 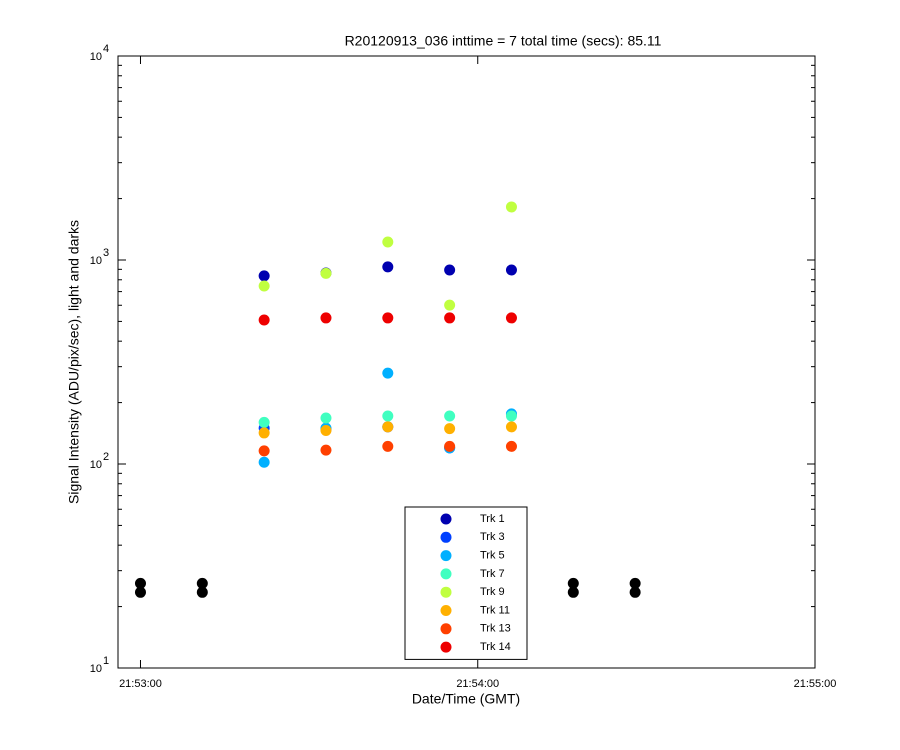 I want to click on y-tick-exponent: 4, so click(x=106, y=49).